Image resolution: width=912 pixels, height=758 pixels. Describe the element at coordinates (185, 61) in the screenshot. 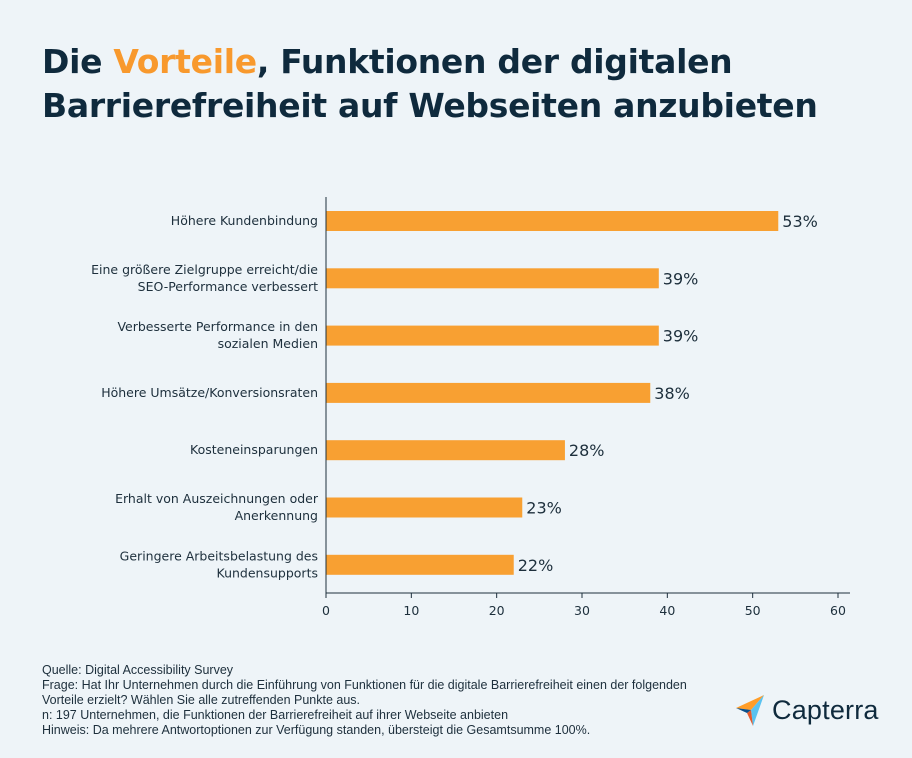

I see `title-highlight: Vorteile` at that location.